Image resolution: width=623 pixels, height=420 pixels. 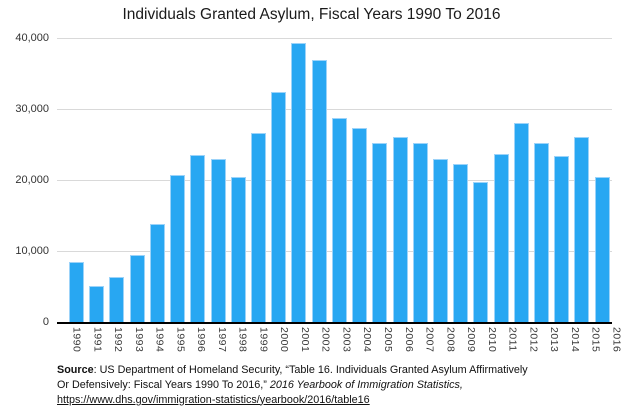 What do you see at coordinates (97, 340) in the screenshot?
I see `x-tick-1991: 1991` at bounding box center [97, 340].